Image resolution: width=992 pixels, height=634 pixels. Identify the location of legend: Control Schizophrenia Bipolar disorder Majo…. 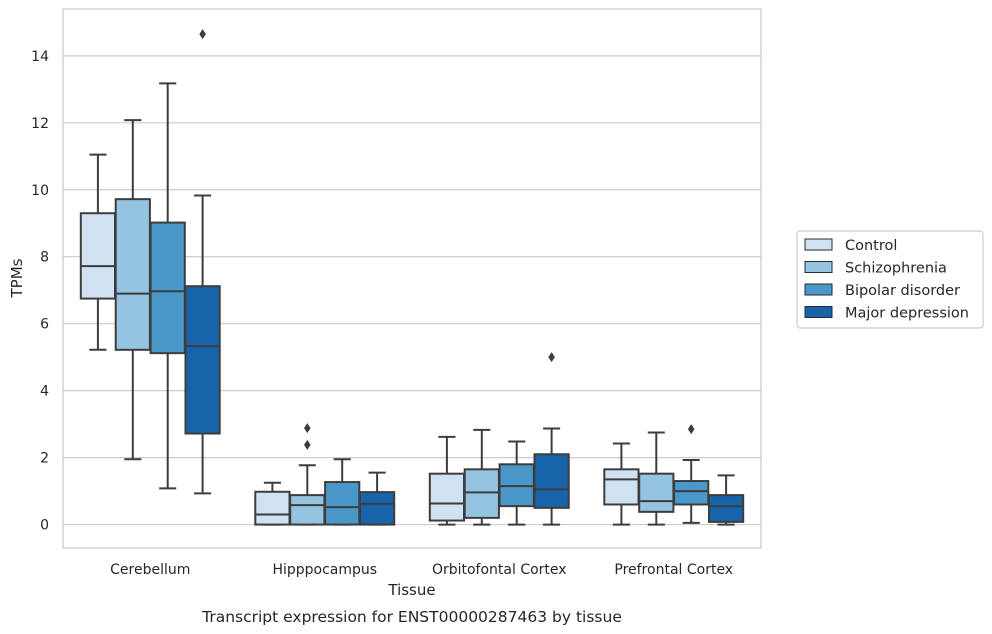
(890, 279).